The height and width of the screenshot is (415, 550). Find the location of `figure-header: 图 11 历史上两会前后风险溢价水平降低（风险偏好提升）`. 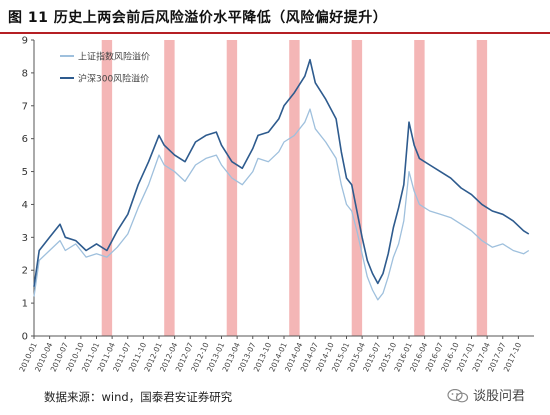

figure-header: 图 11 历史上两会前后风险溢价水平降低（风险偏好提升） is located at coordinates (275, 17).